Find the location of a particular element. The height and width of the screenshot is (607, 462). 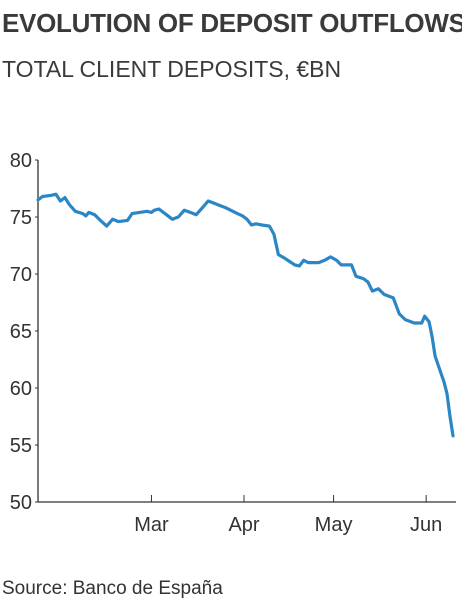

x-axis-ticks is located at coordinates (288, 498).